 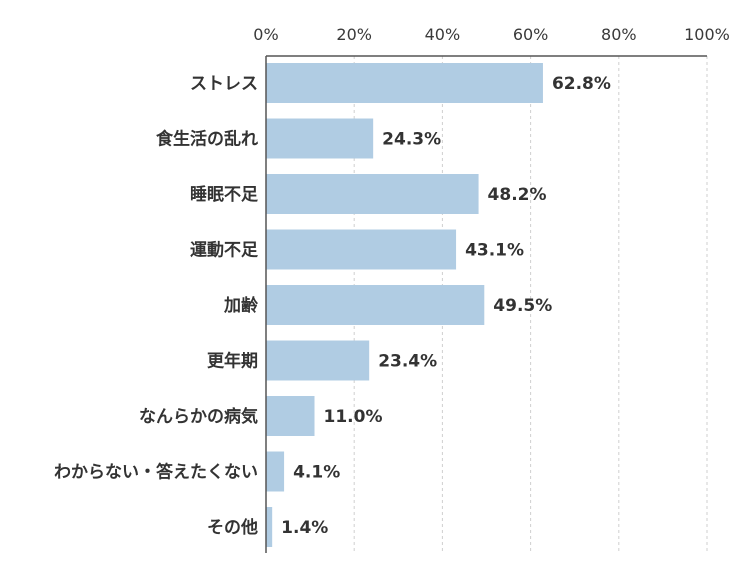 I want to click on value-label: 49.5%, so click(x=522, y=306).